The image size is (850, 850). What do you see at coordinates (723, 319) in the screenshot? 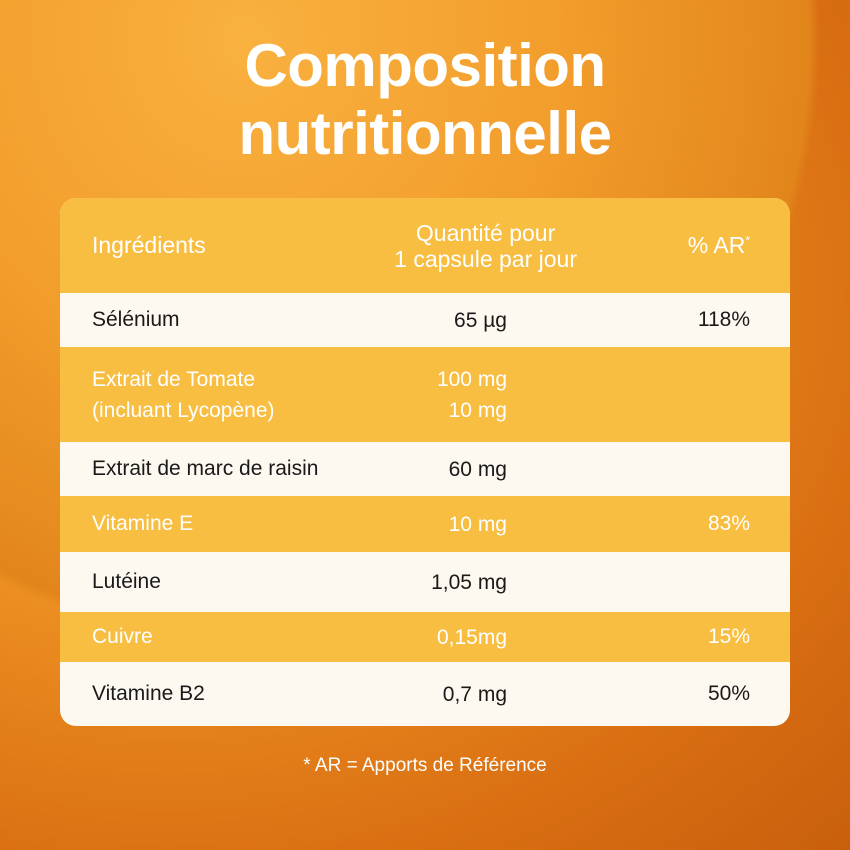
I see `ingredient-ar: 118%` at bounding box center [723, 319].